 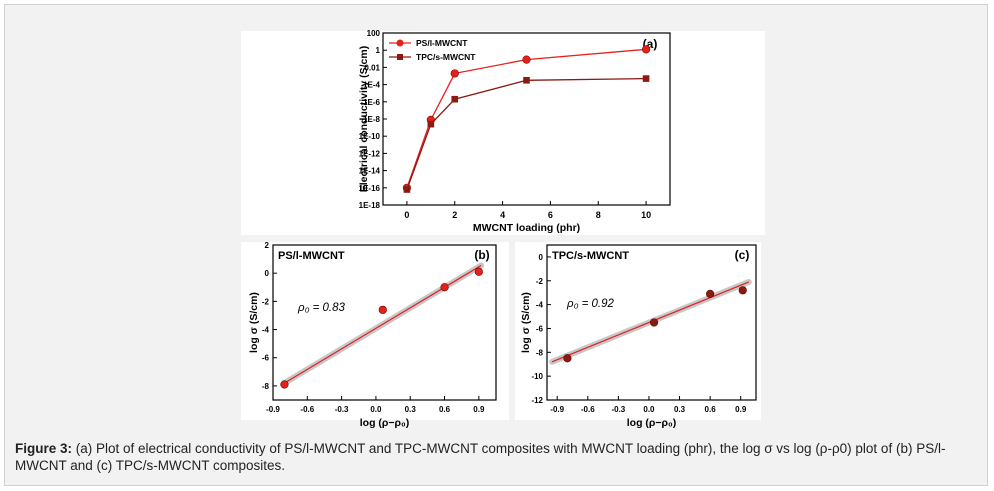 What do you see at coordinates (371, 119) in the screenshot?
I see `y-tick-label: 1E-8` at bounding box center [371, 119].